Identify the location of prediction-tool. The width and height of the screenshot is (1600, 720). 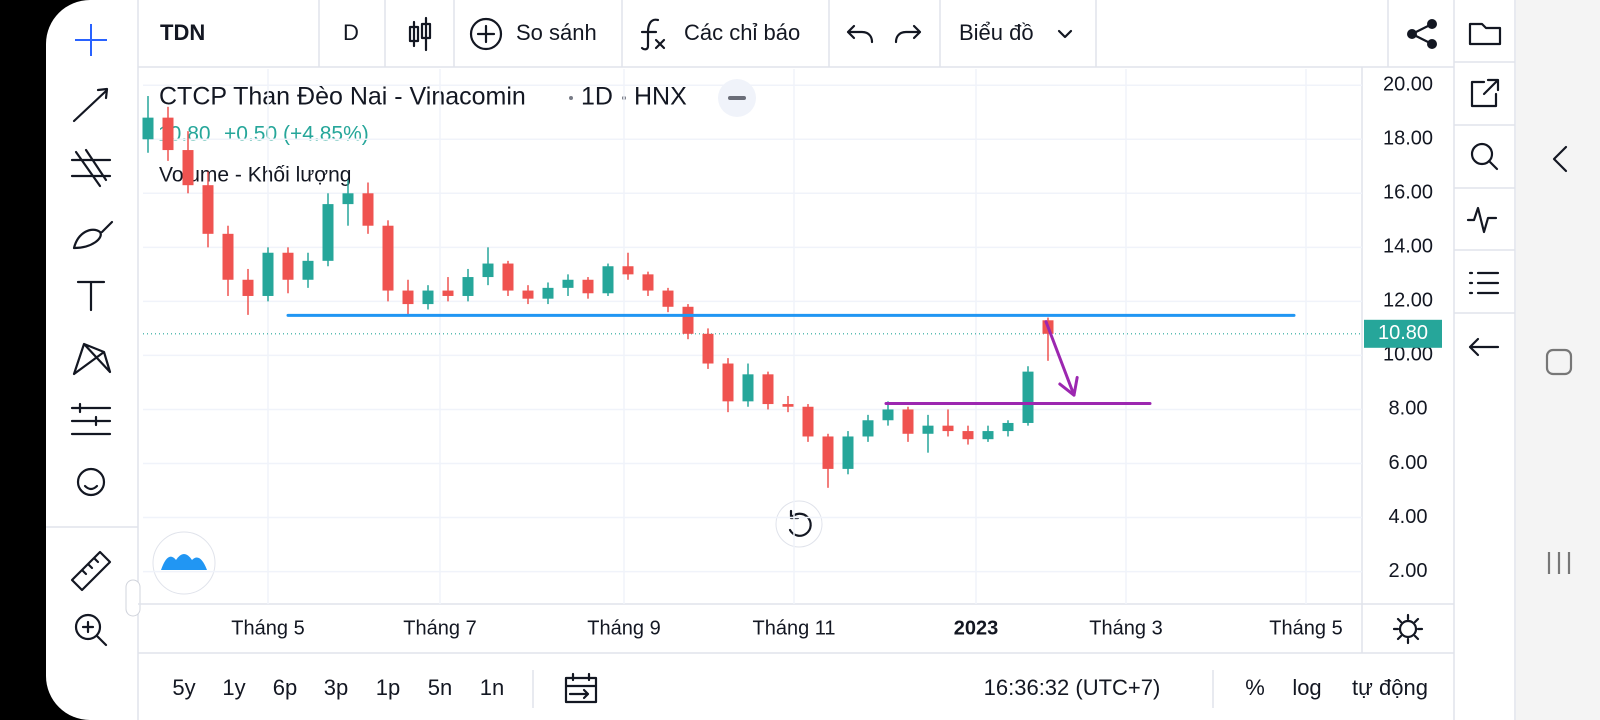
(91, 419).